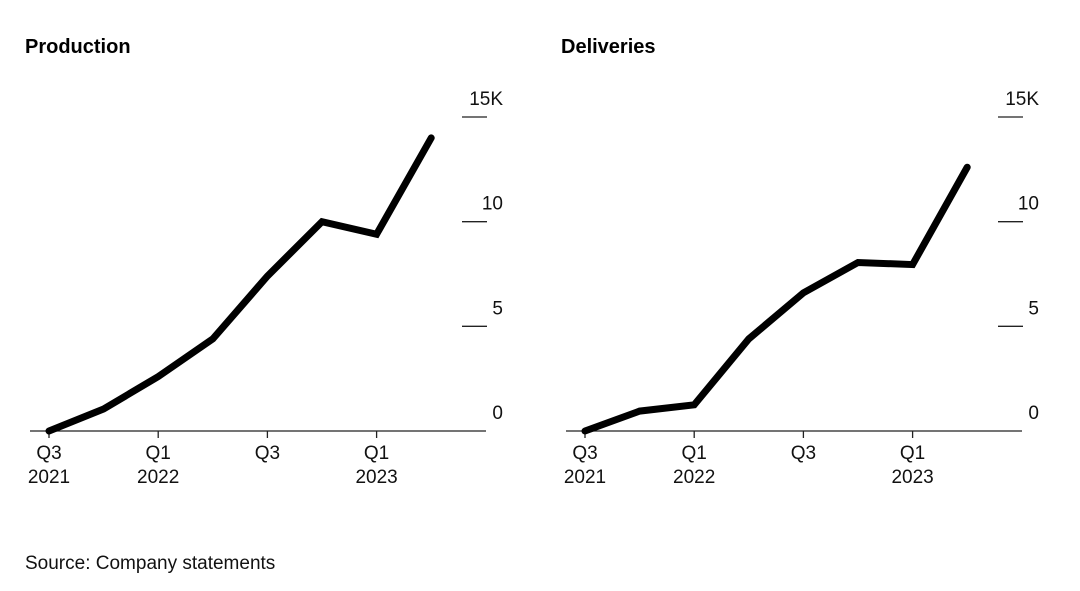  I want to click on deliveries-y-tick-label: 10, so click(1028, 204).